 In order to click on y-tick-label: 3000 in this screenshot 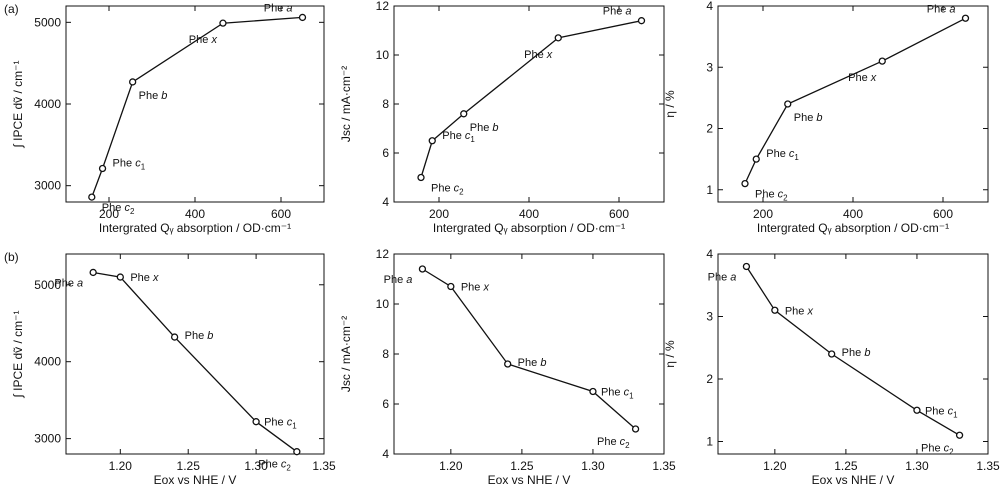, I will do `click(47, 186)`.